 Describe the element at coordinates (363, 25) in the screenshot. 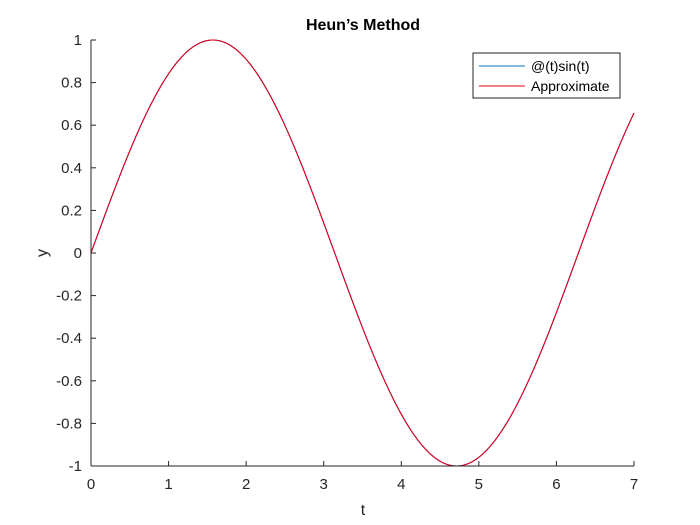

I see `chart-title: Heun’s Method` at that location.